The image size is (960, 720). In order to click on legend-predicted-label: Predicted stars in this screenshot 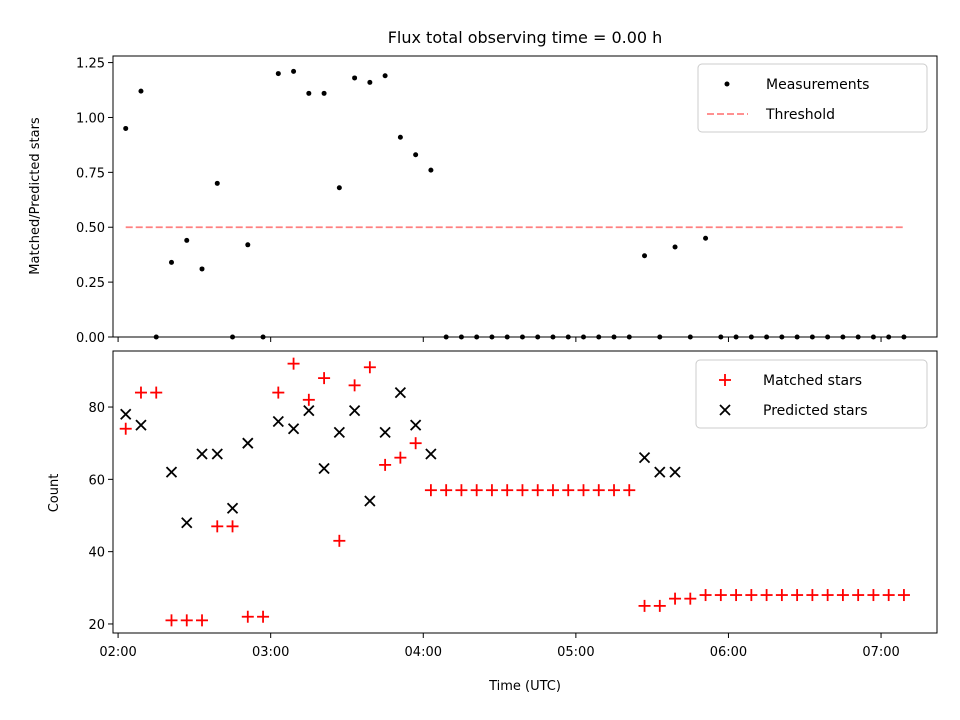, I will do `click(815, 411)`.